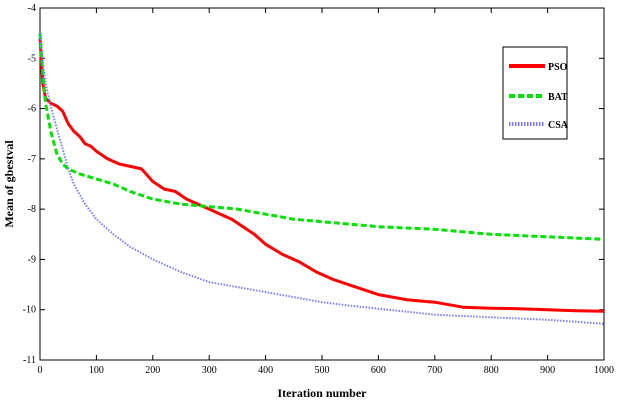 The image size is (620, 402). I want to click on y-tick-label: -8, so click(32, 209).